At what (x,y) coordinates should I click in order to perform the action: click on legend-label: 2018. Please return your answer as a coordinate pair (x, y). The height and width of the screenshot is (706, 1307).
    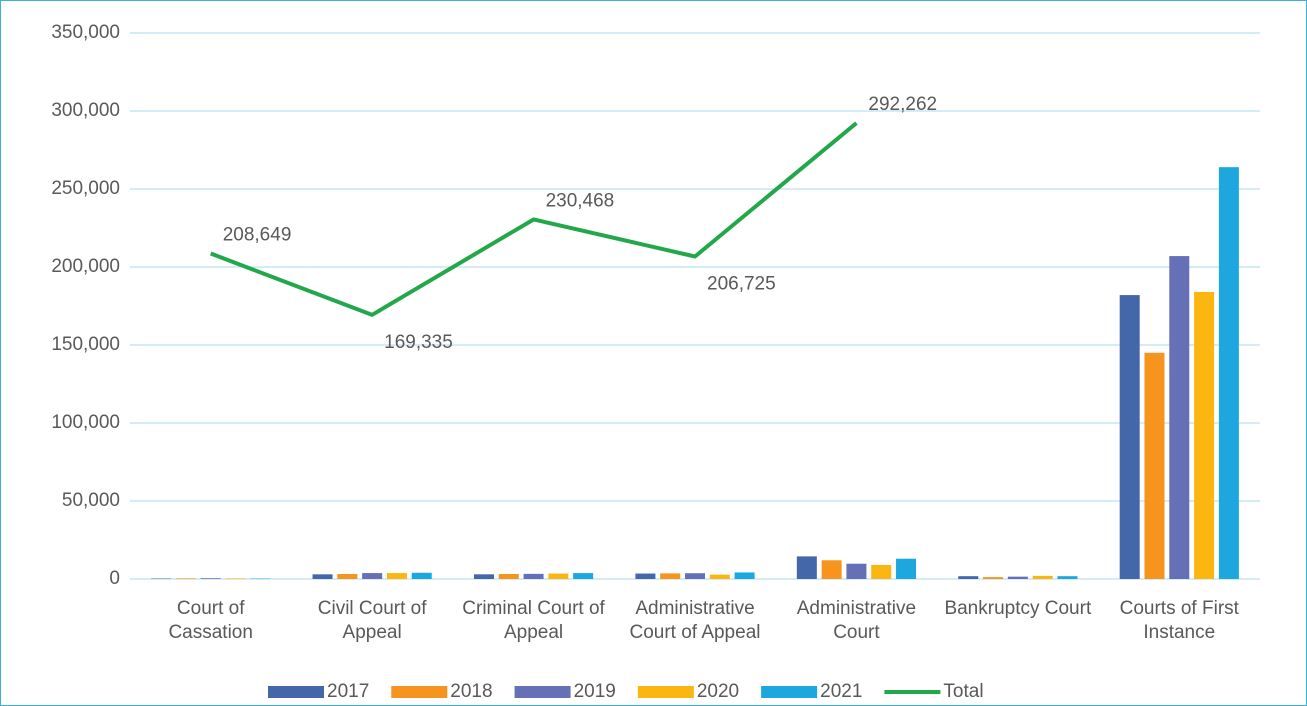
    Looking at the image, I should click on (471, 691).